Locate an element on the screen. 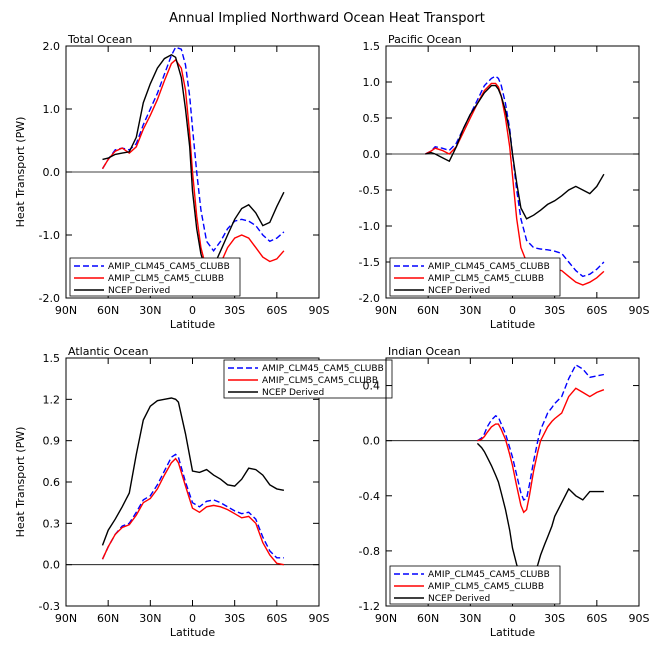  pacific-ocean-series-amip-clm45-cam5-clubb is located at coordinates (515, 176).